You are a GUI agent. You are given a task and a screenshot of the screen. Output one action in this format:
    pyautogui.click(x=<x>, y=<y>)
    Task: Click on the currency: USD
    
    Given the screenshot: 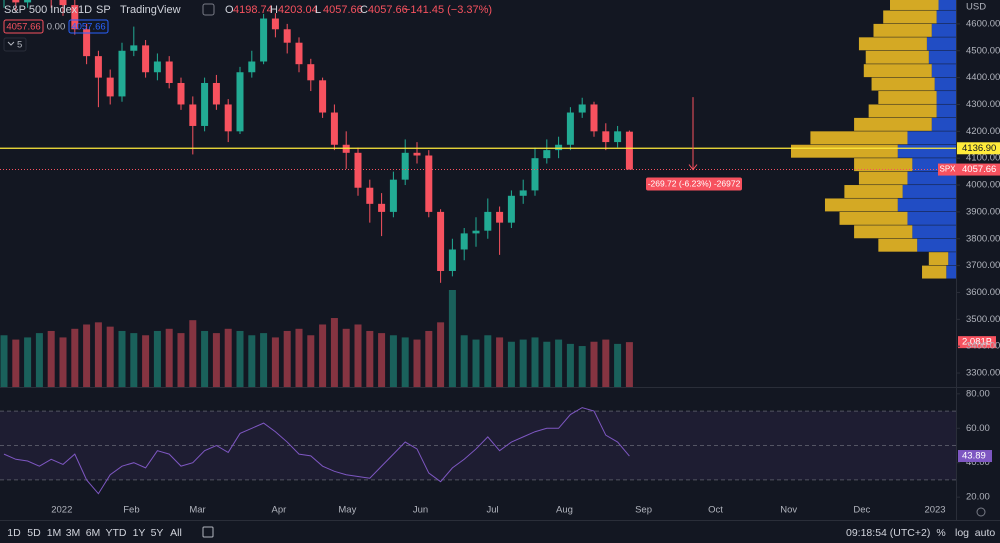 What is the action you would take?
    pyautogui.click(x=976, y=7)
    